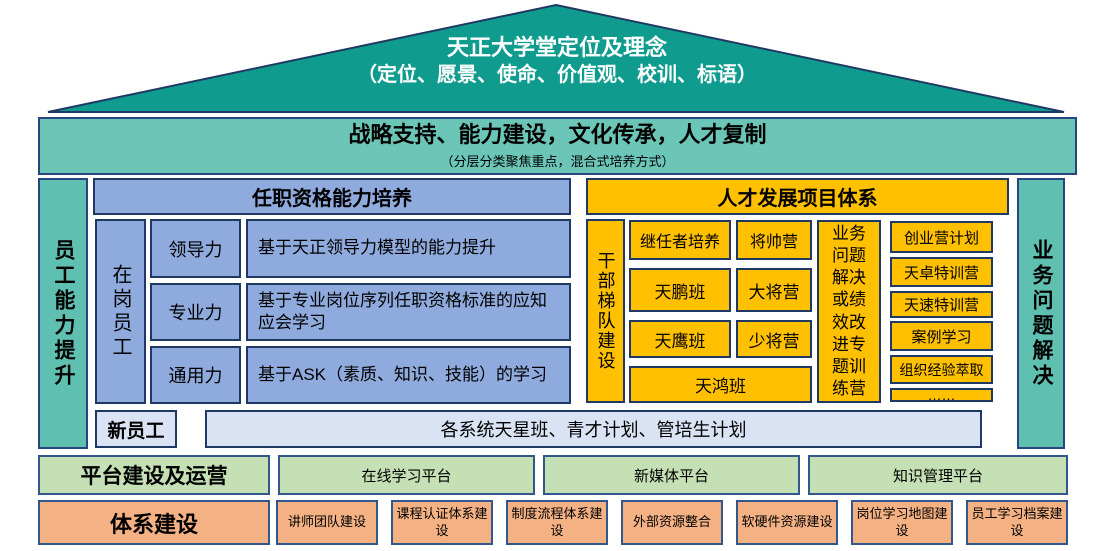 This screenshot has height=551, width=1114. Describe the element at coordinates (154, 475) in the screenshot. I see `platform-row-label: 平台建设及运营` at that location.